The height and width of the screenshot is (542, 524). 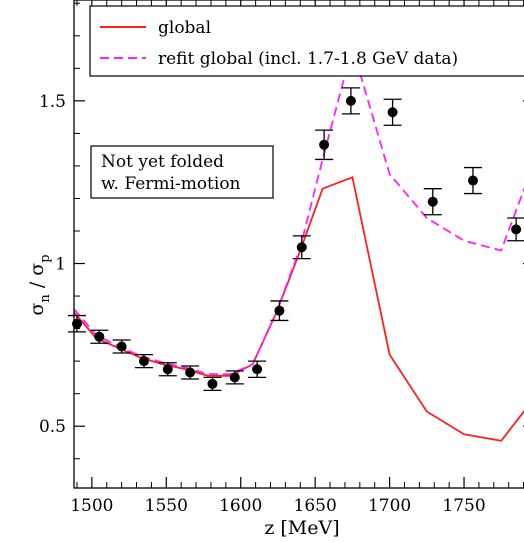 I want to click on svg-text: σn / σp, so click(x=39, y=284).